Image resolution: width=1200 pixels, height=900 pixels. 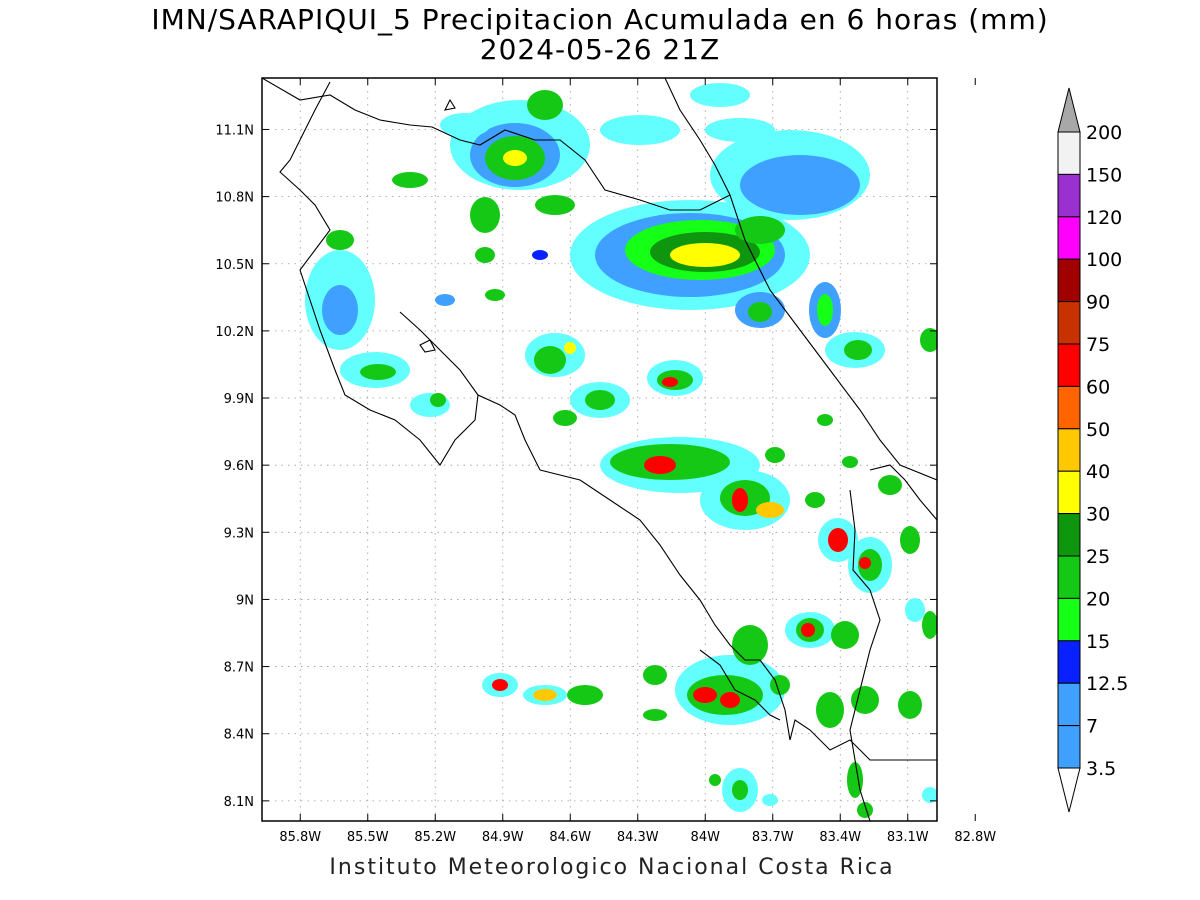 What do you see at coordinates (503, 837) in the screenshot?
I see `lon-tick-label: 84.9W` at bounding box center [503, 837].